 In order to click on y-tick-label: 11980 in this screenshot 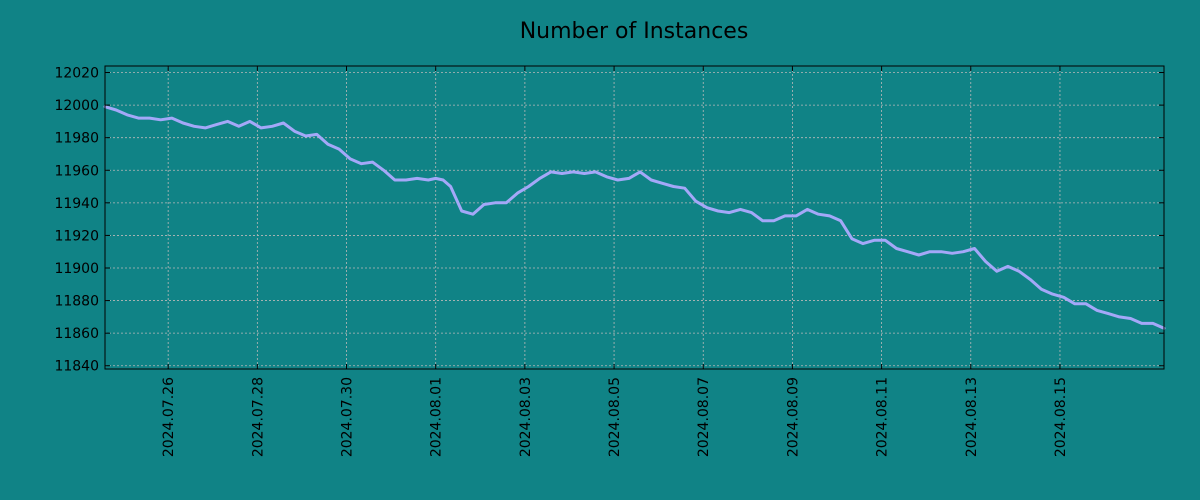, I will do `click(76, 139)`.